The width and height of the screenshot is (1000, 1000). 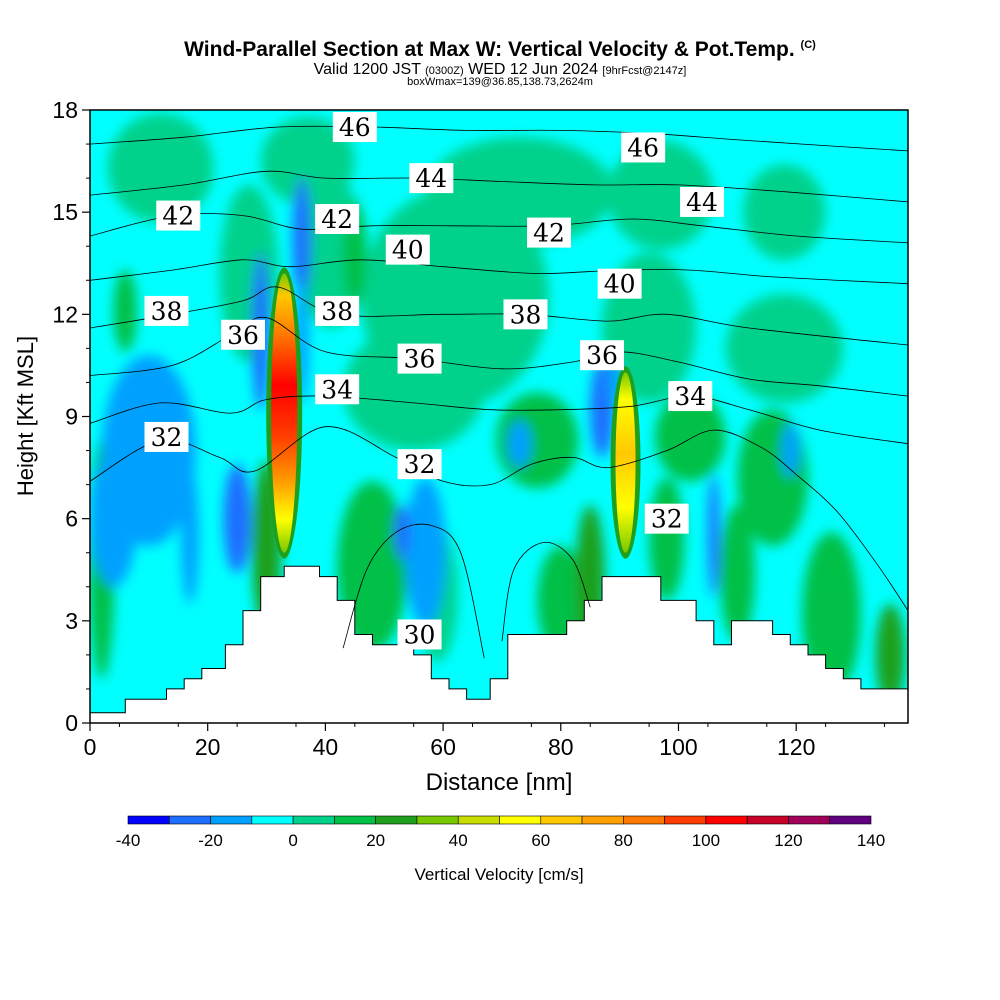 I want to click on colorbar-tick-label: 80, so click(x=623, y=840).